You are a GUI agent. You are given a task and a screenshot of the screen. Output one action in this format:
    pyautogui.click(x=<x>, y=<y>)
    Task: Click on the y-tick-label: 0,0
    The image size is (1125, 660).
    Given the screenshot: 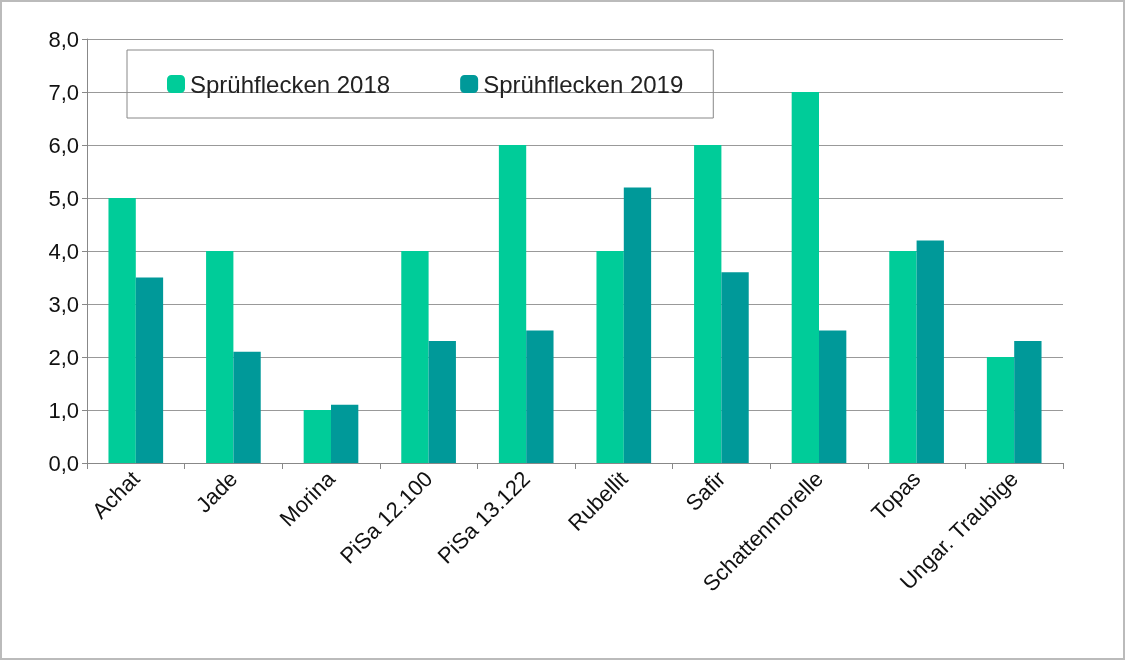 What is the action you would take?
    pyautogui.click(x=63, y=463)
    